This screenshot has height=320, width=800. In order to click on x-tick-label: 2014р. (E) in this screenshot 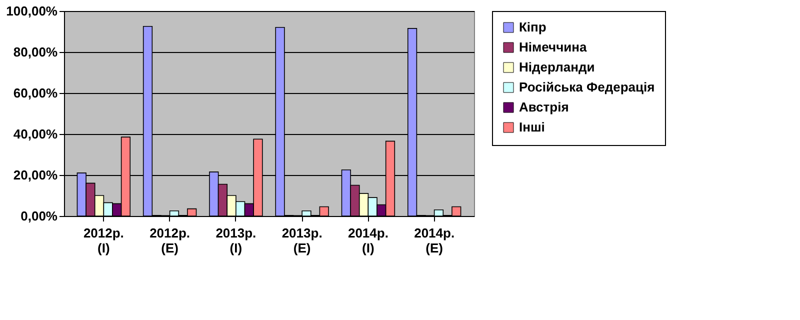, I will do `click(434, 241)`.